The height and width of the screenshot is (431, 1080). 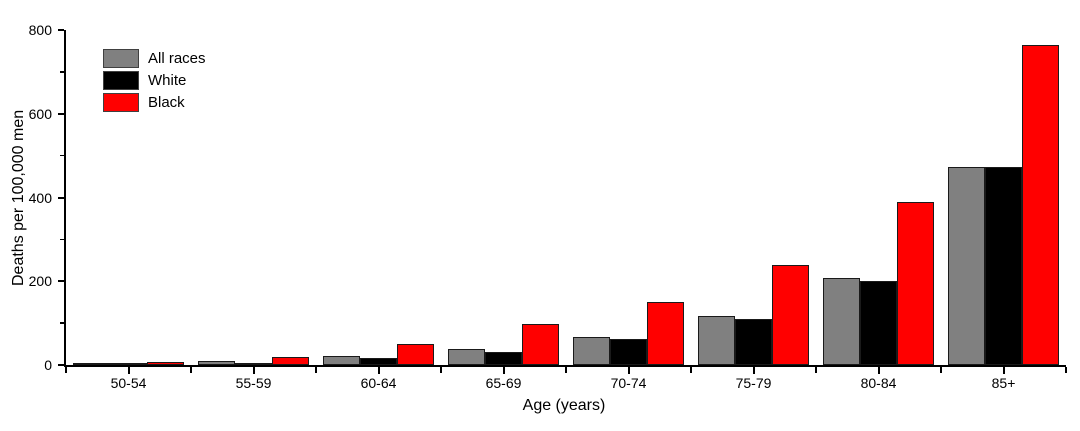 What do you see at coordinates (48, 365) in the screenshot?
I see `y-axis-tick-label: 0` at bounding box center [48, 365].